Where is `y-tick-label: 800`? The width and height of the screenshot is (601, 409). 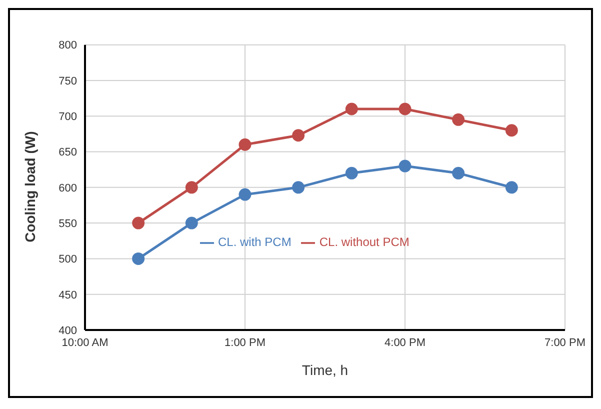
y-tick-label: 800 is located at coordinates (67, 46).